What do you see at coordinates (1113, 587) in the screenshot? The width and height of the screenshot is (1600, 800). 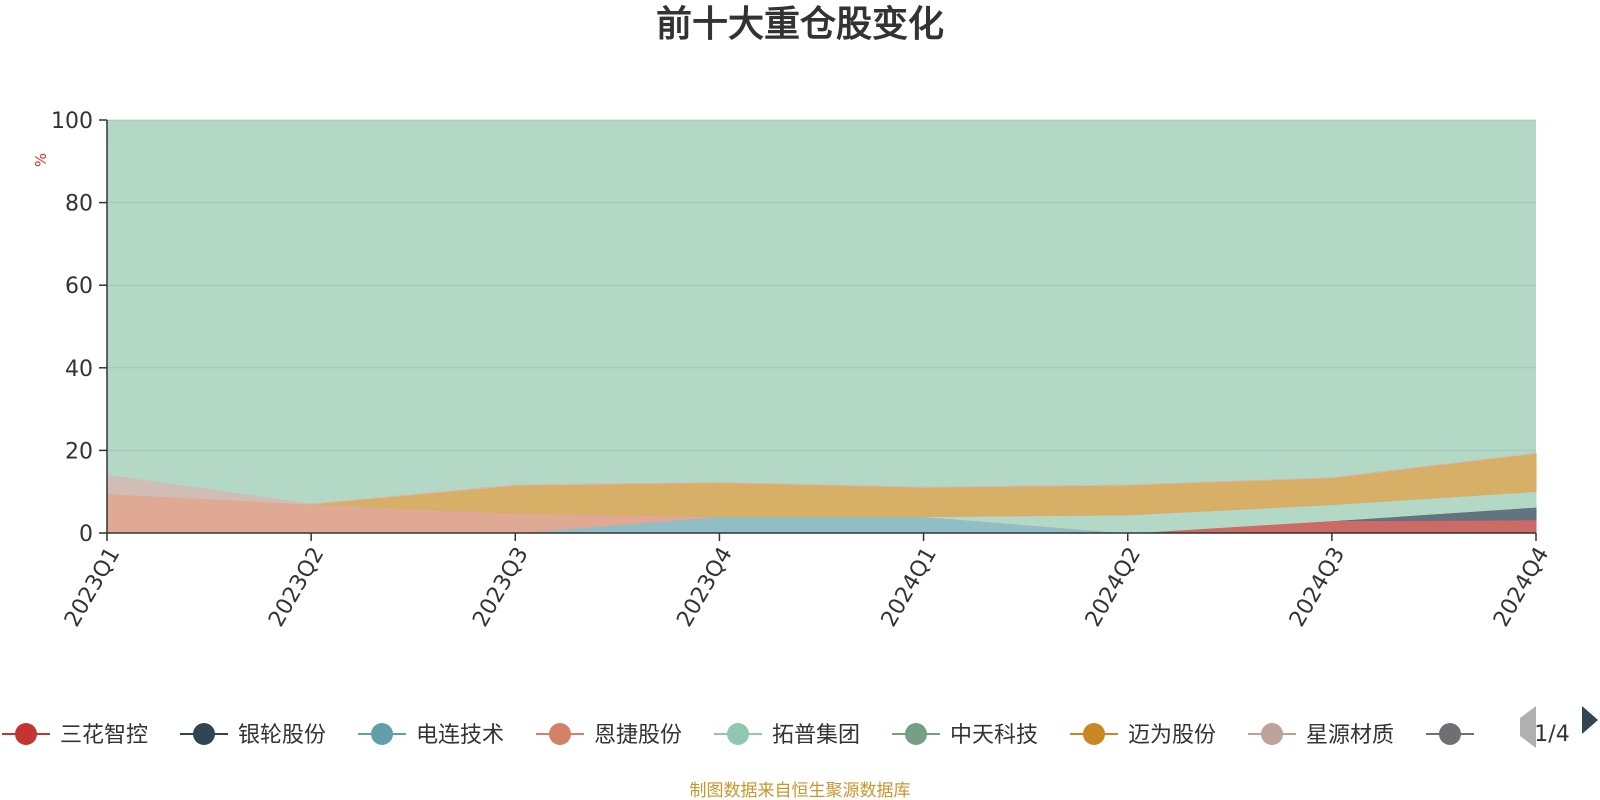 I see `x-tick-label: 2024Q2` at bounding box center [1113, 587].